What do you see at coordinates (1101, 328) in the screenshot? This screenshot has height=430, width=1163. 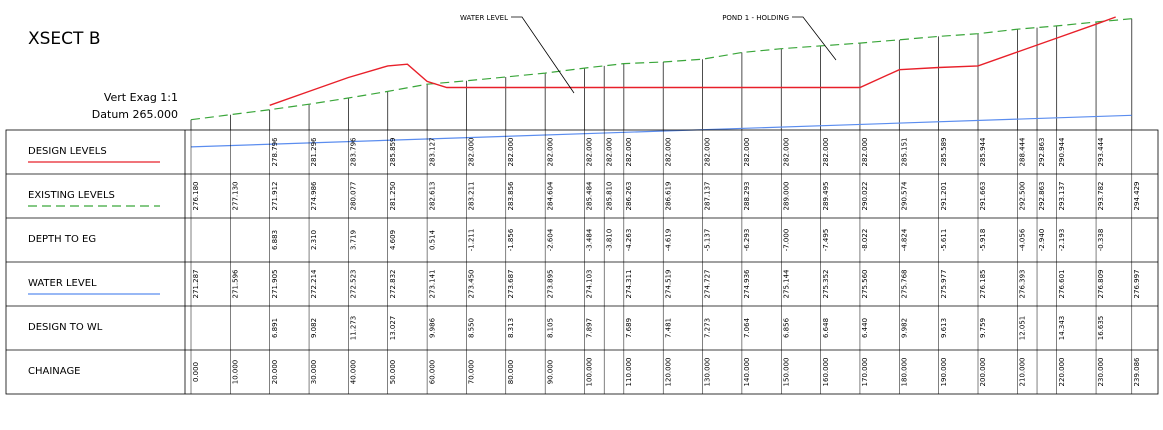 I see `cell-dwl-25: 16.635` at bounding box center [1101, 328].